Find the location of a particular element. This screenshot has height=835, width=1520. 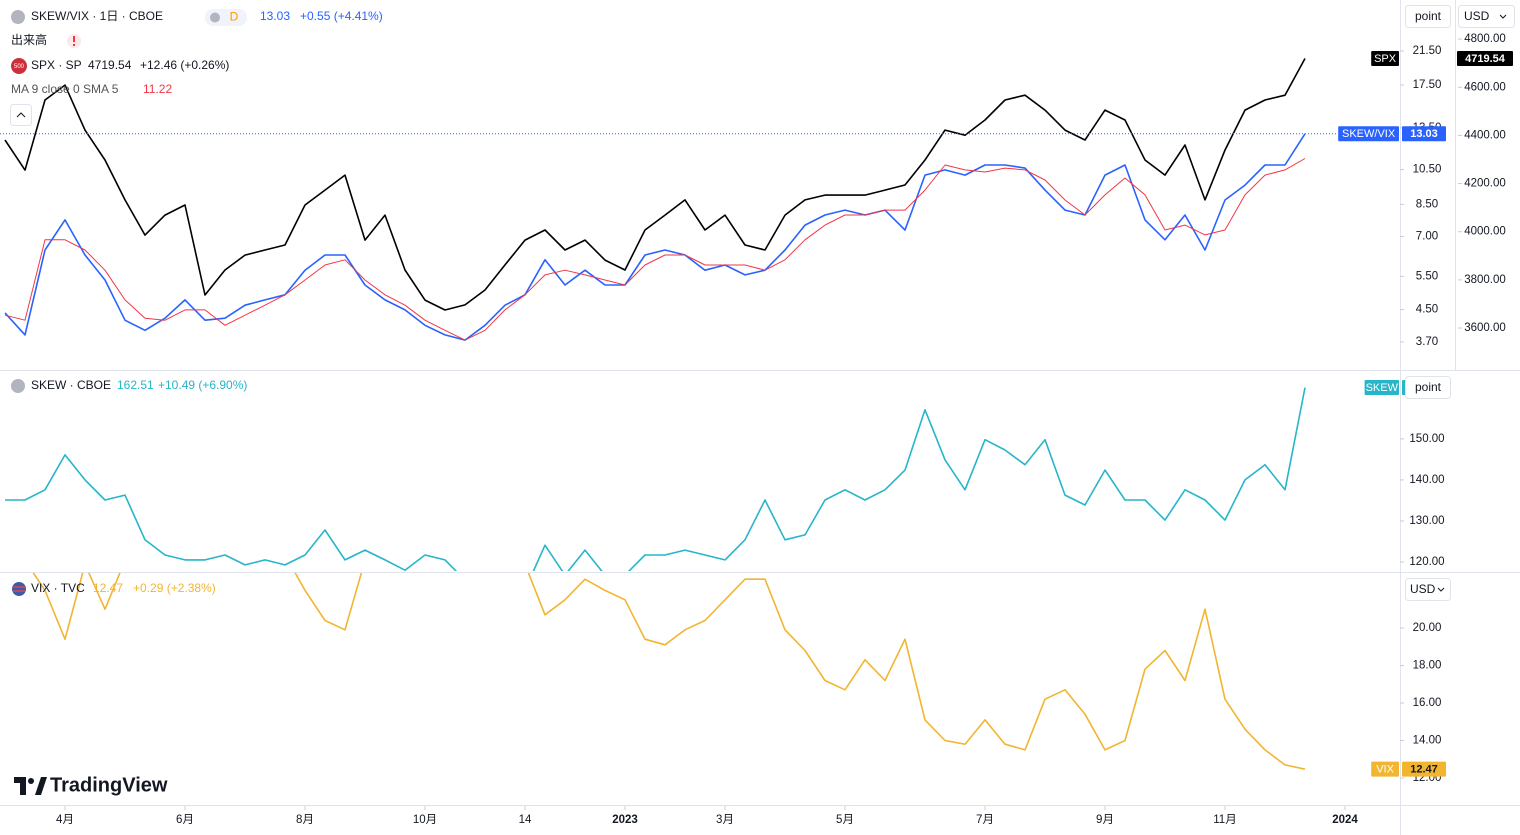

y-tick-label: 20.00 is located at coordinates (1427, 628).